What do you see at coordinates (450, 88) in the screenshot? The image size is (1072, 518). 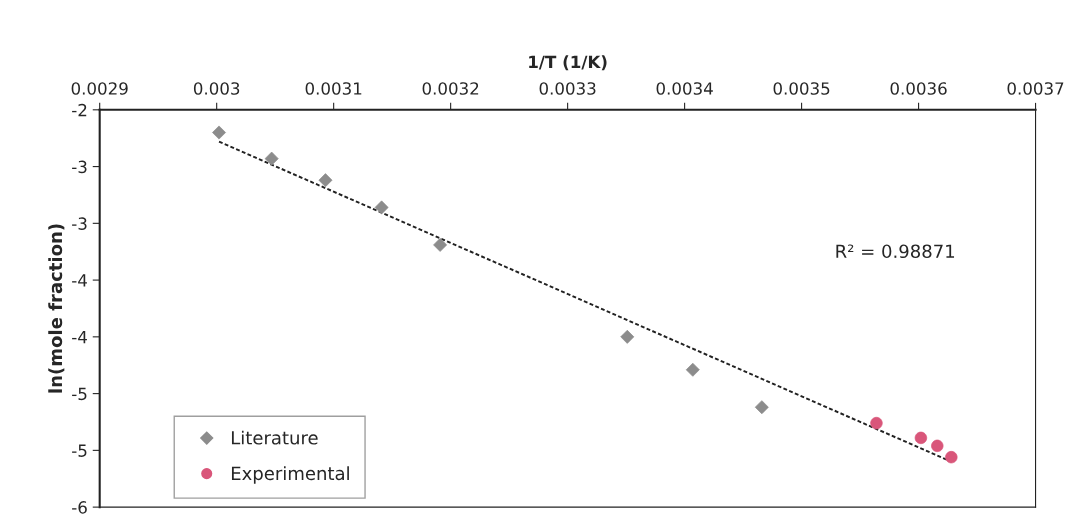 I see `x-tick-label: 0.0032` at bounding box center [450, 88].